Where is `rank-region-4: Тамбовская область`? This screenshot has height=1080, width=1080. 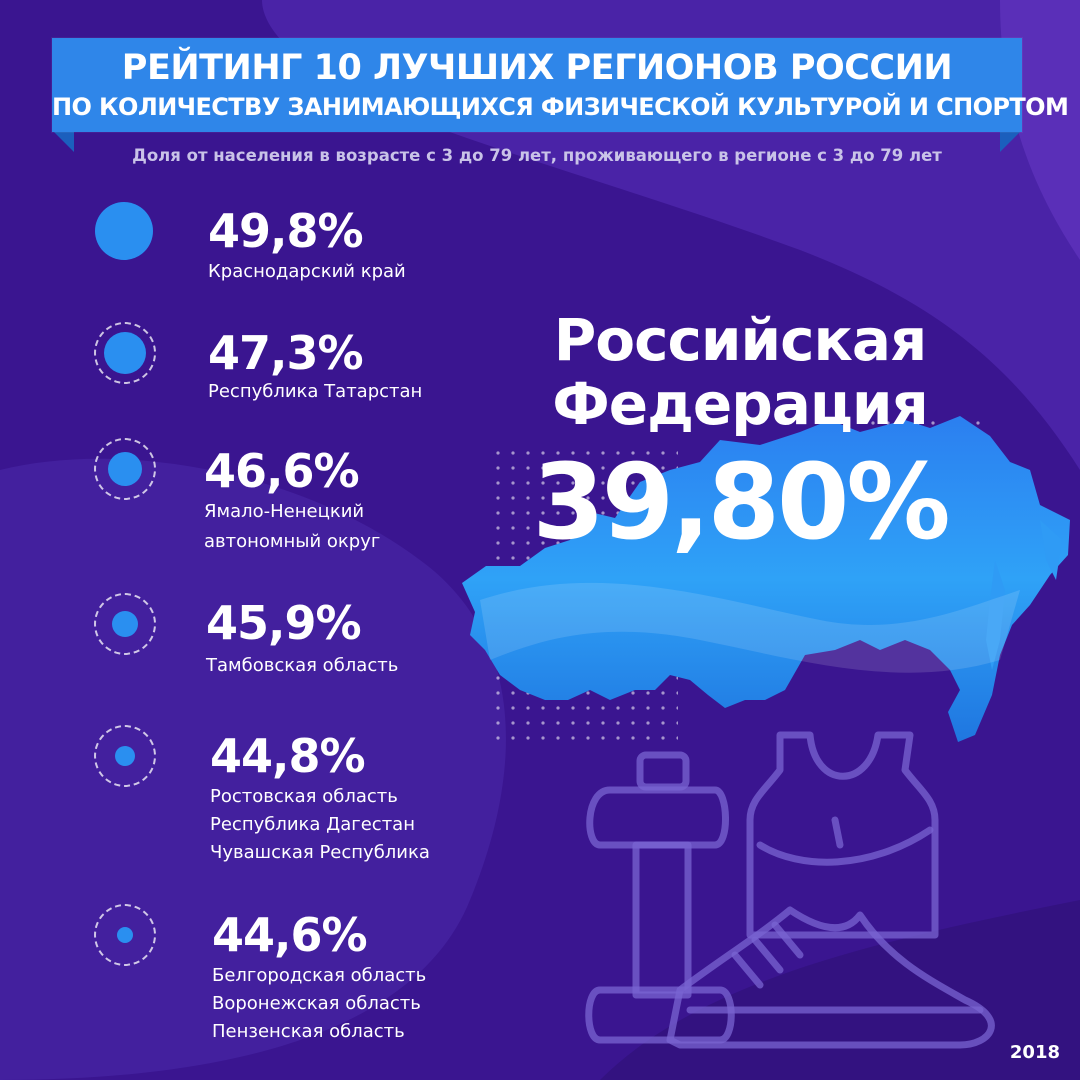
rank-region-4: Тамбовская область is located at coordinates (302, 665).